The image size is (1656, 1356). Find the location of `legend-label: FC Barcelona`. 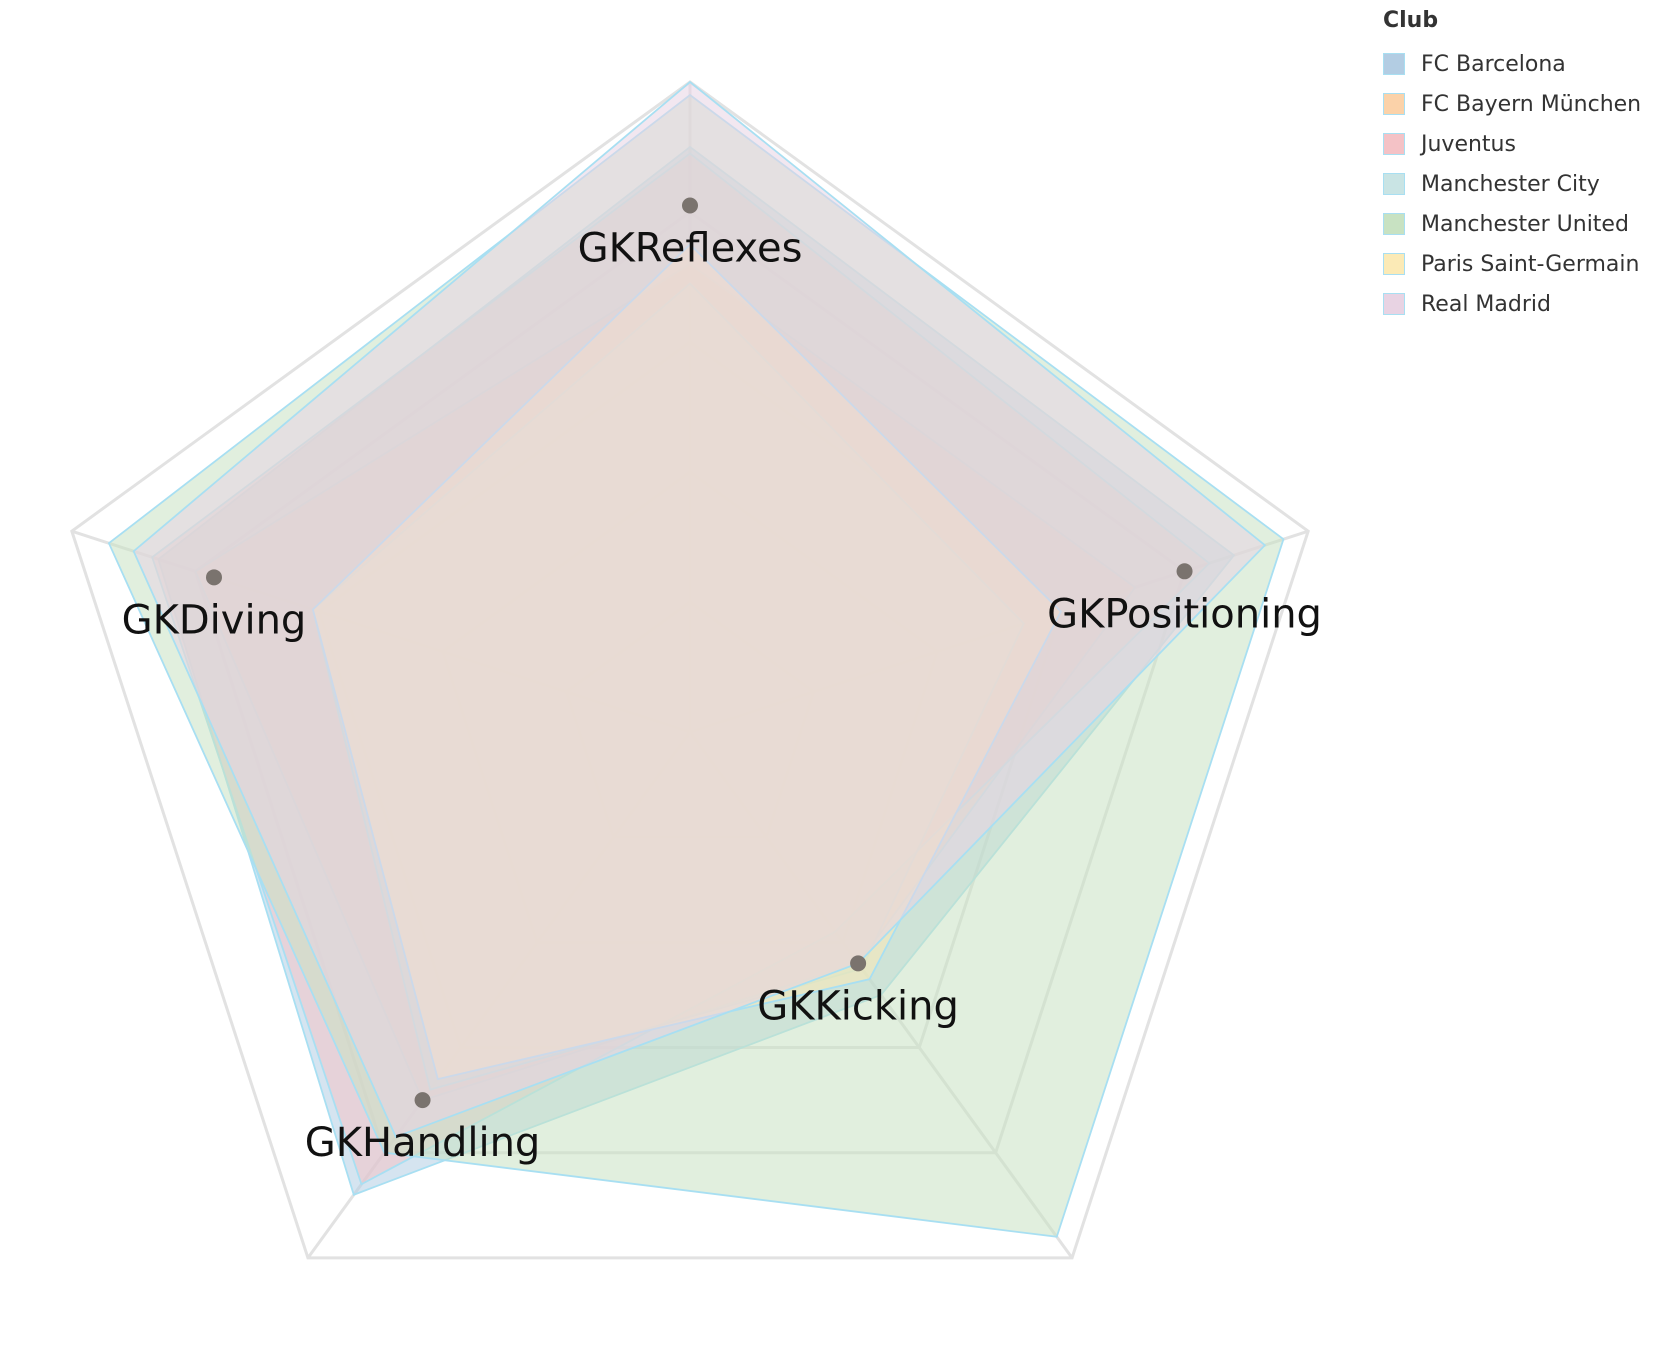

legend-label: FC Barcelona is located at coordinates (1493, 64).